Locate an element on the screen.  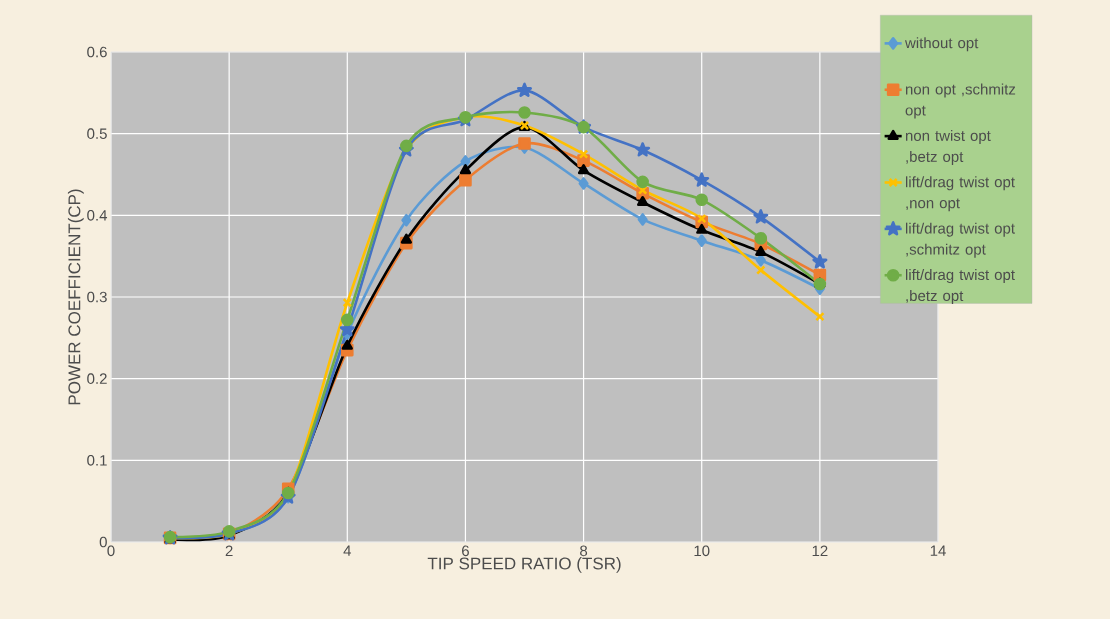
x-axis-title: TIP SPEED RATIO (TSR) is located at coordinates (524, 565).